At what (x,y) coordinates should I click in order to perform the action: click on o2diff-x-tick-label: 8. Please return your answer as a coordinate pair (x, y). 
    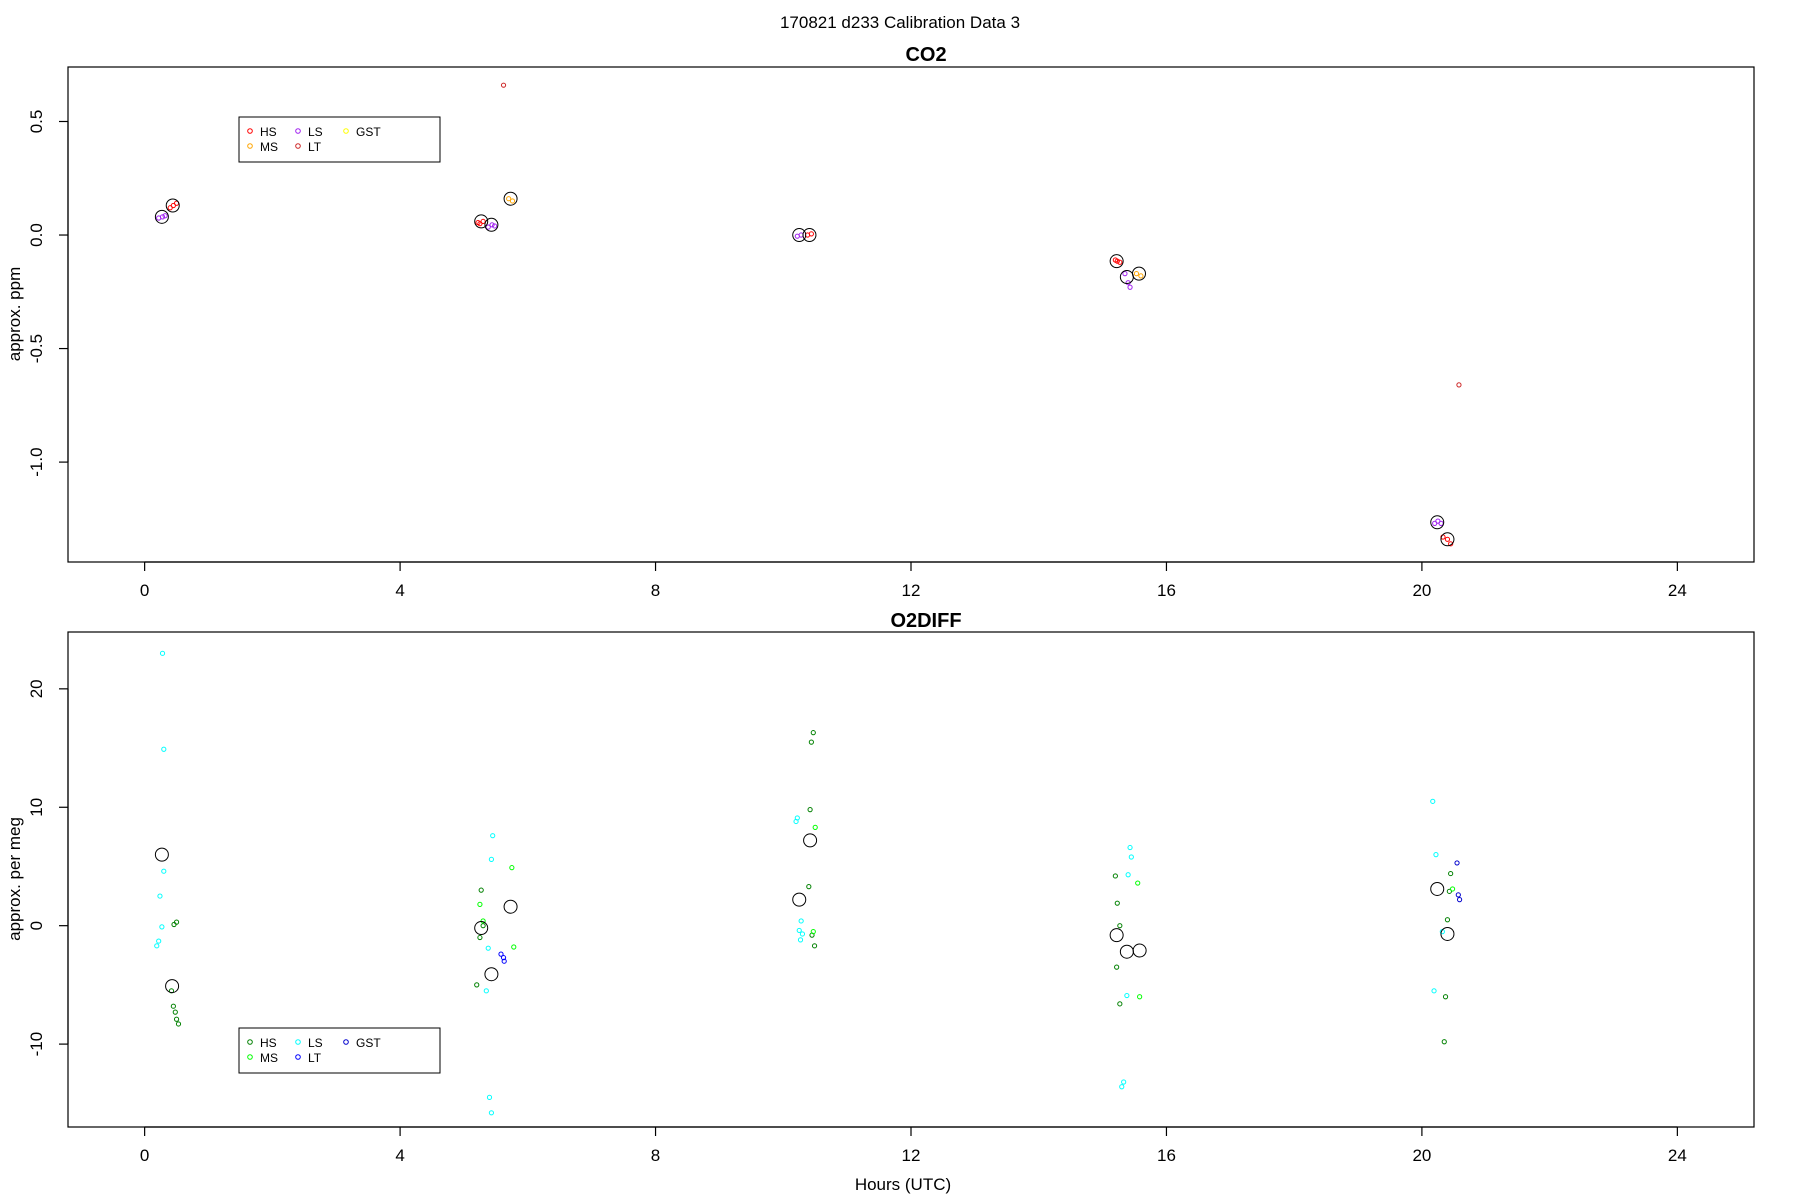
    Looking at the image, I should click on (655, 1155).